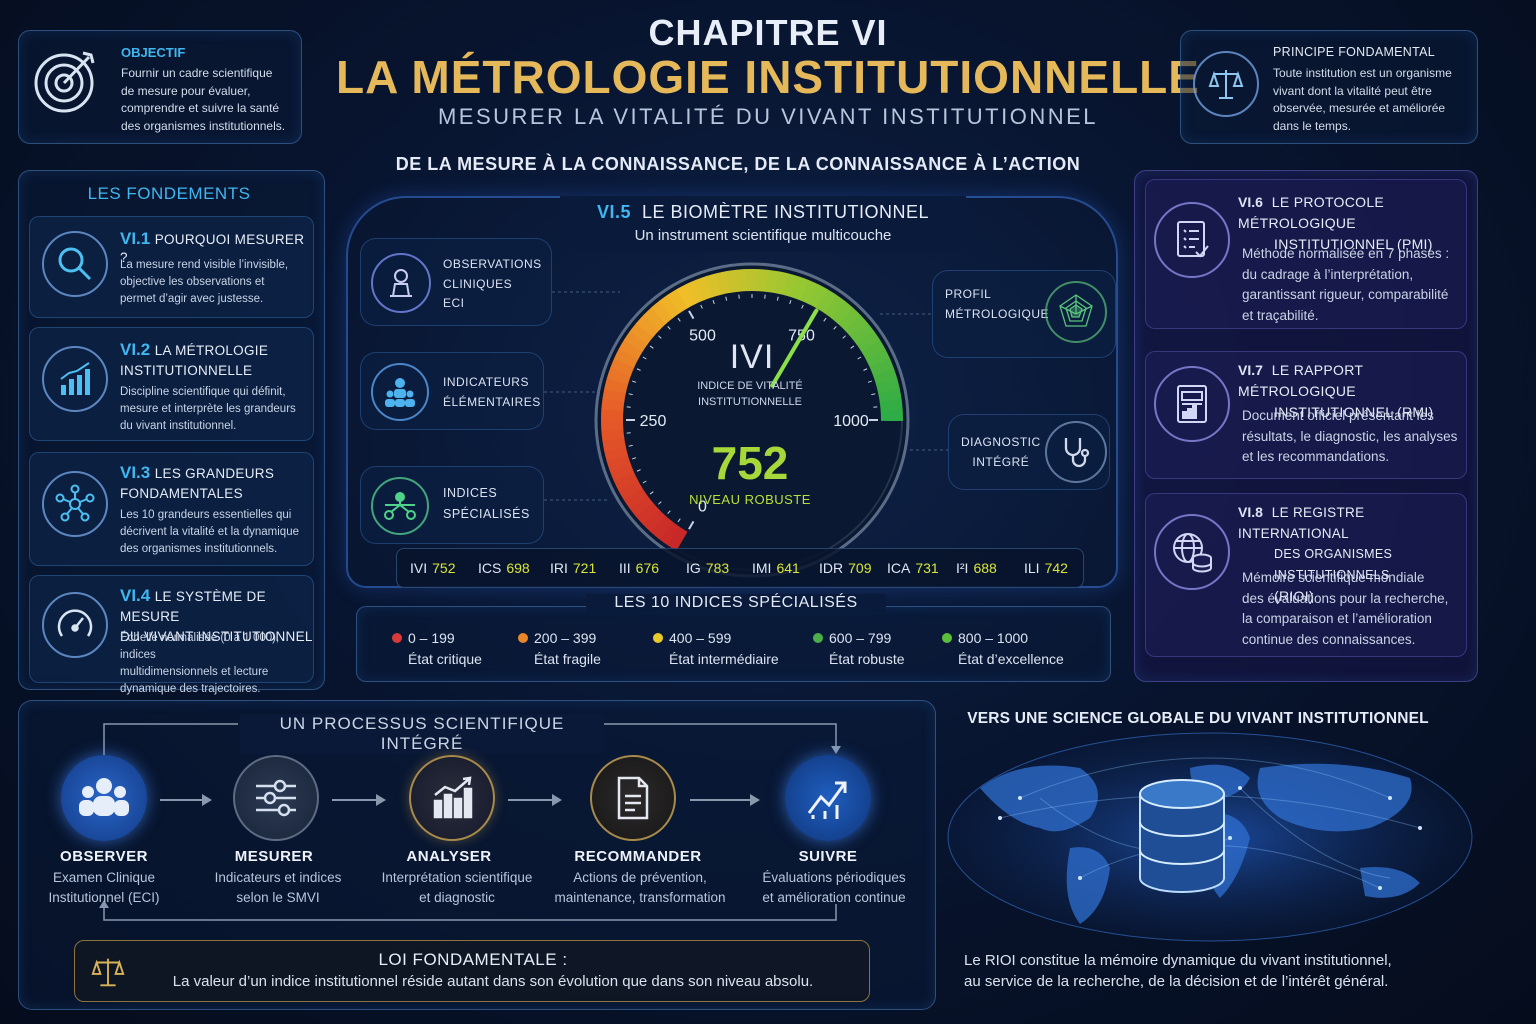  Describe the element at coordinates (1210, 837) in the screenshot. I see `world-map` at that location.